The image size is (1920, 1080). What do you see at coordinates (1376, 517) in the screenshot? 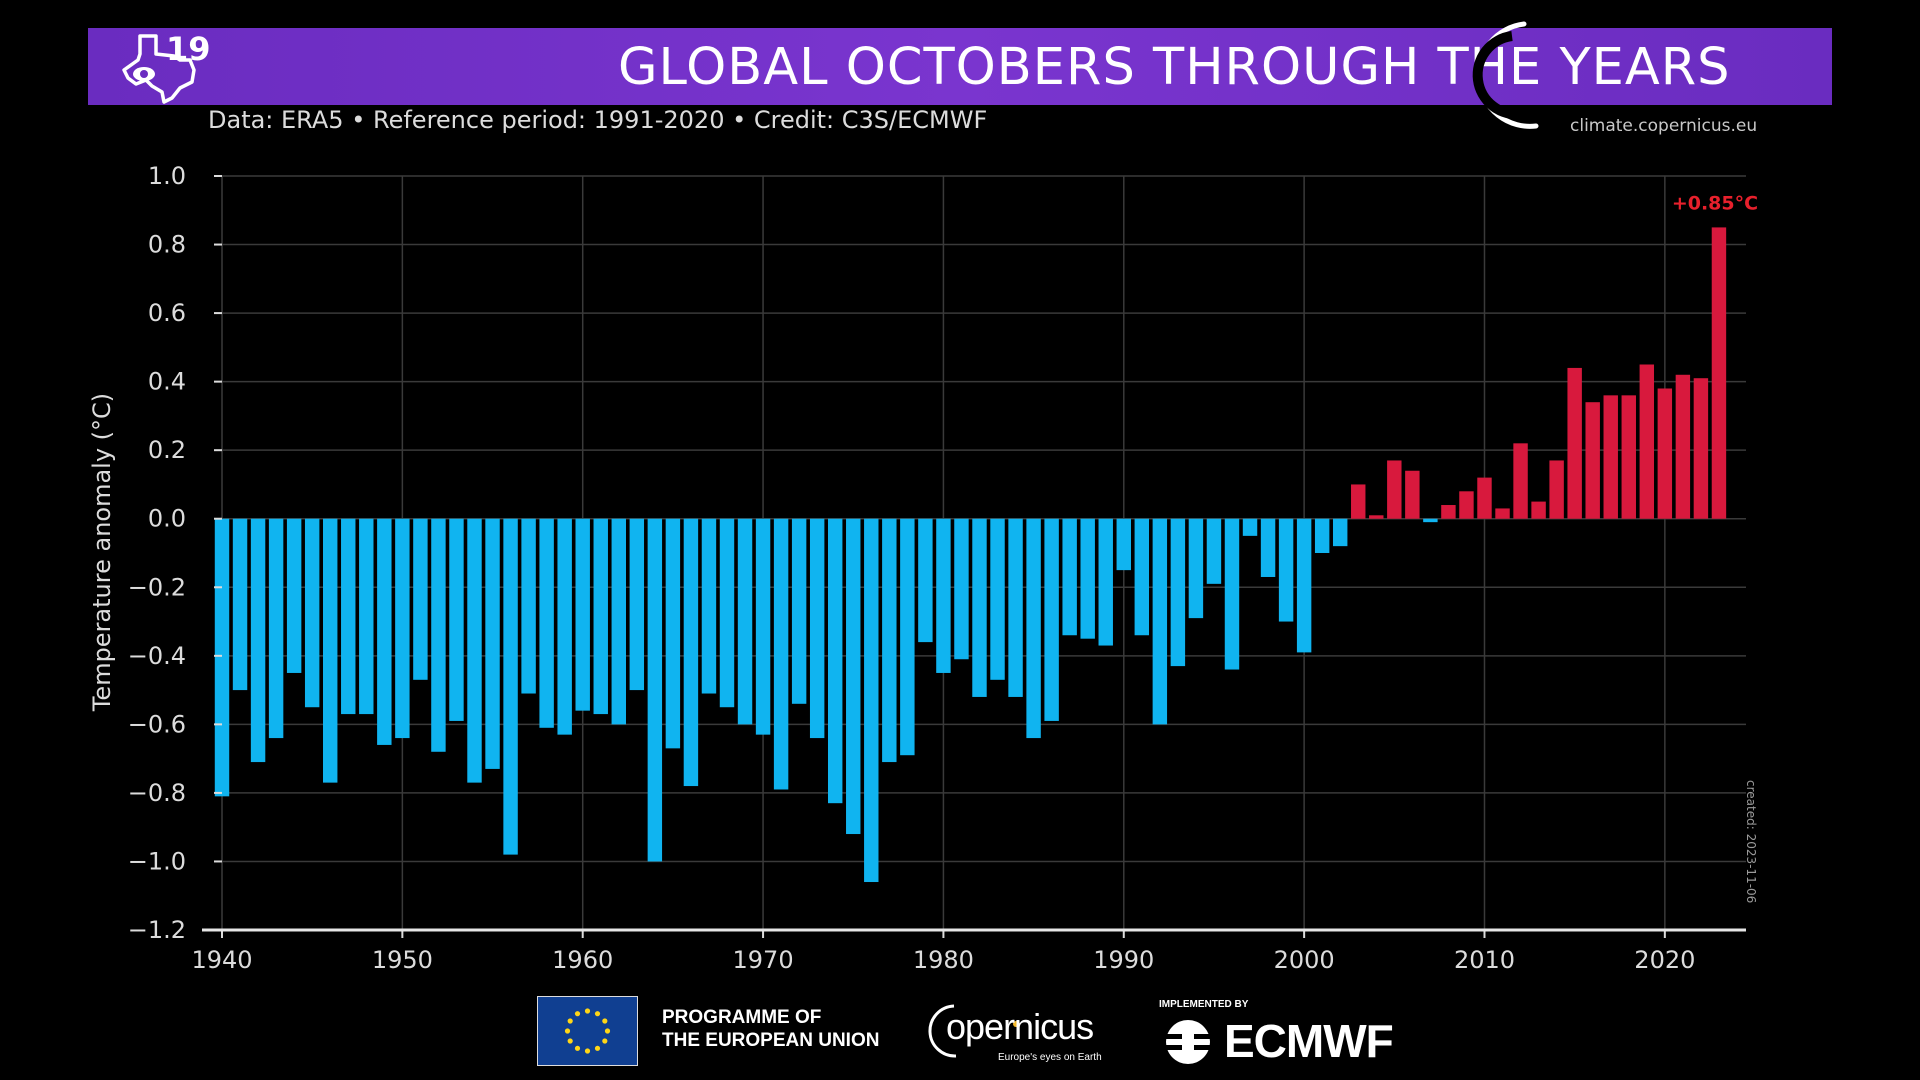
I see `bar-2004` at bounding box center [1376, 517].